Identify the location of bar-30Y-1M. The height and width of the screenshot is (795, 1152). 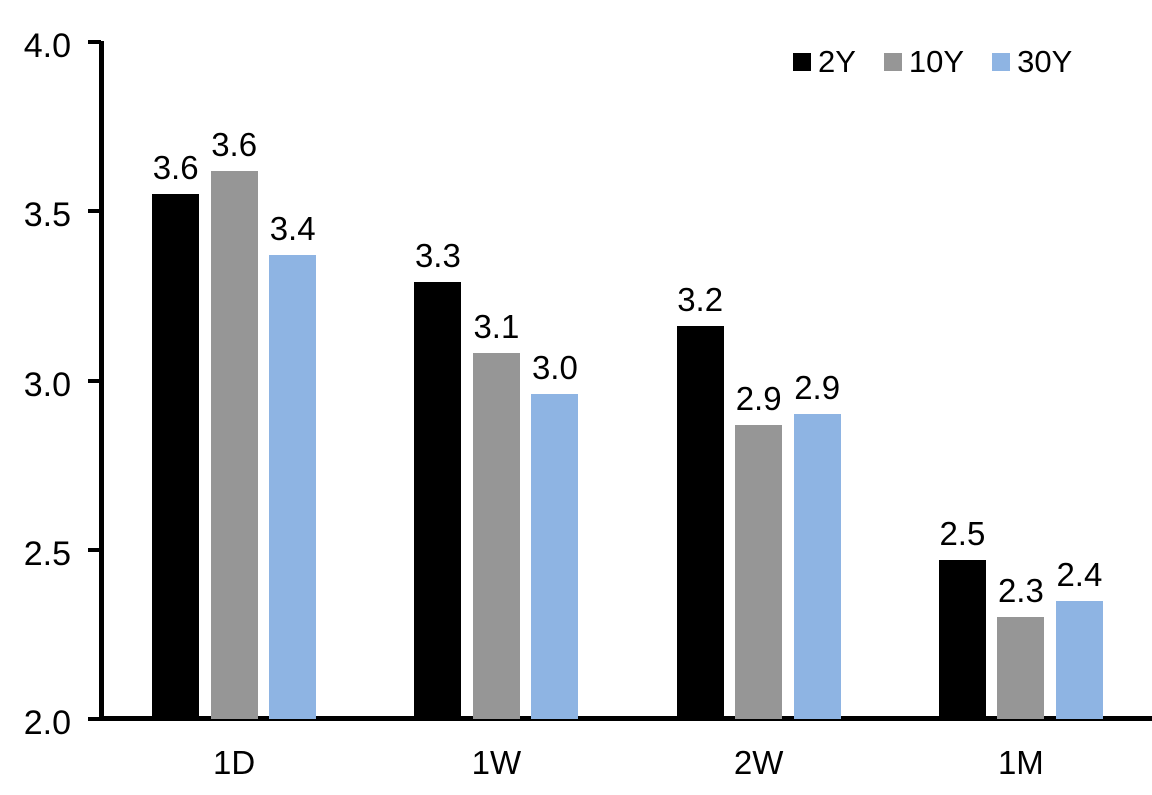
(1079, 659).